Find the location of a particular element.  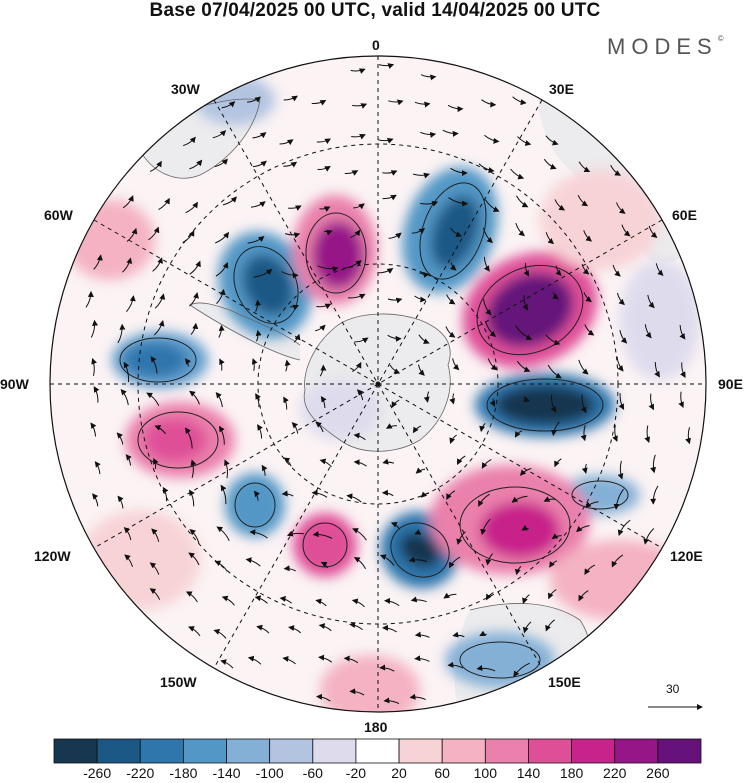

colorbar-tick-label: -60 is located at coordinates (312, 773).